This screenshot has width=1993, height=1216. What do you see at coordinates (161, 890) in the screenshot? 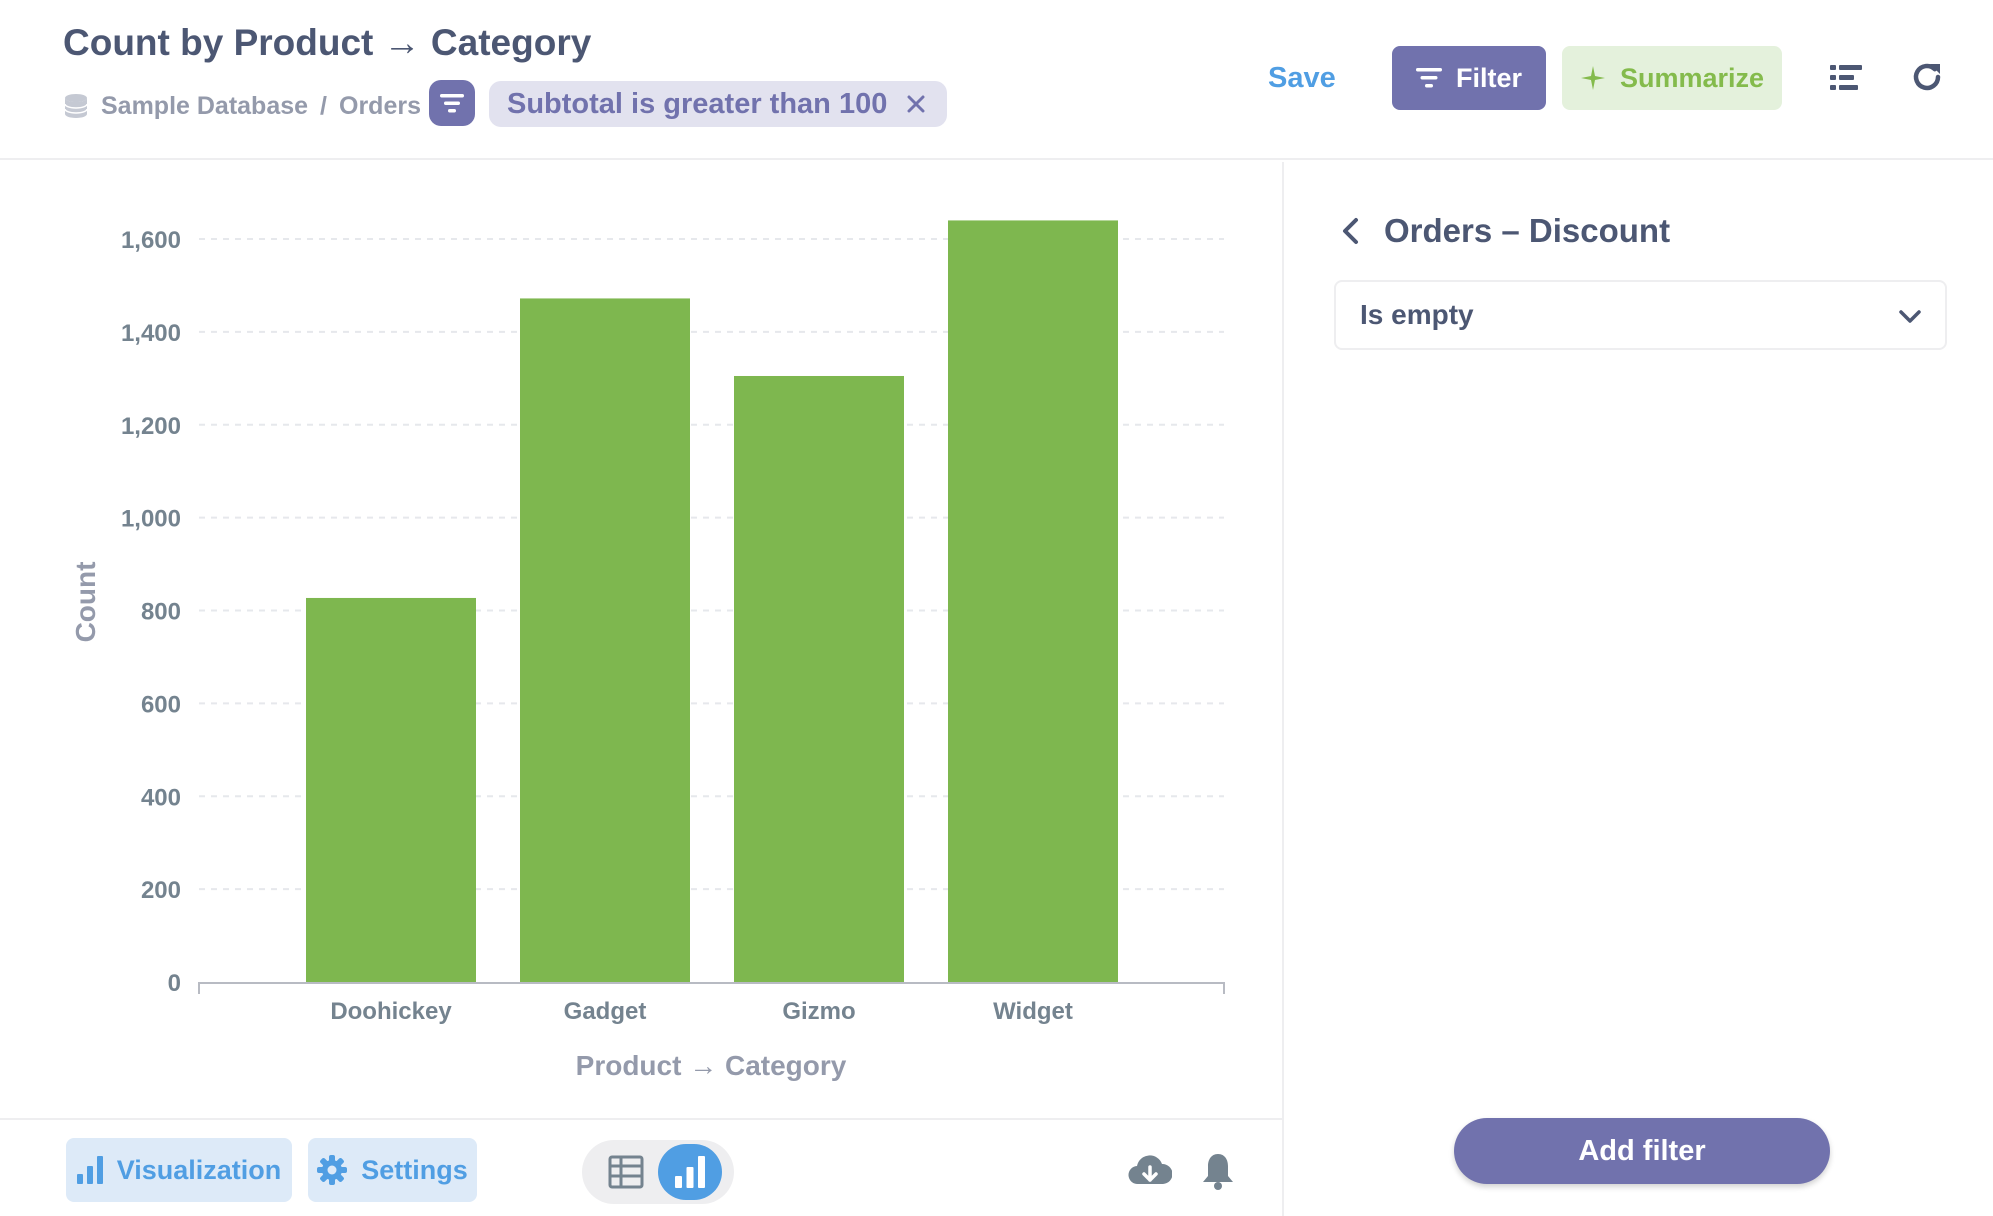
I see `y-tick-label: 200` at bounding box center [161, 890].